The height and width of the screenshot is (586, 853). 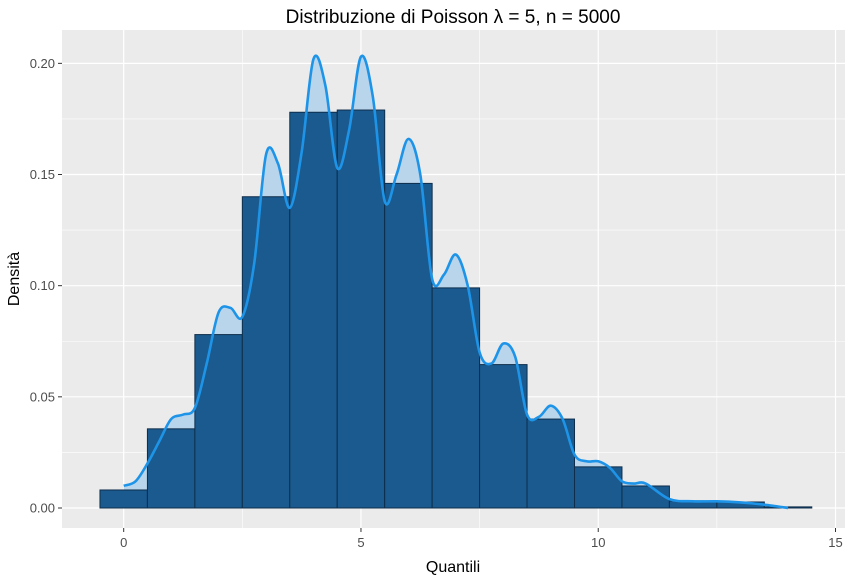 What do you see at coordinates (123, 542) in the screenshot?
I see `x-tick-label: 0` at bounding box center [123, 542].